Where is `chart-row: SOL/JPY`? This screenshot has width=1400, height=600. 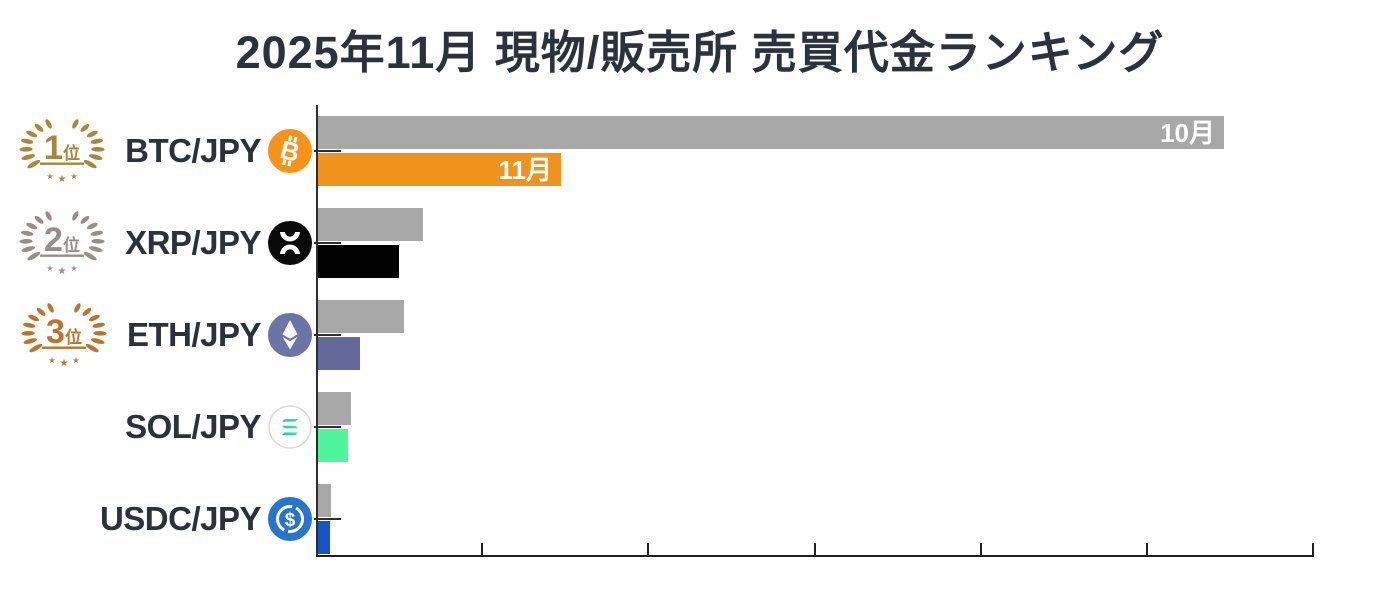
chart-row: SOL/JPY is located at coordinates (700, 427).